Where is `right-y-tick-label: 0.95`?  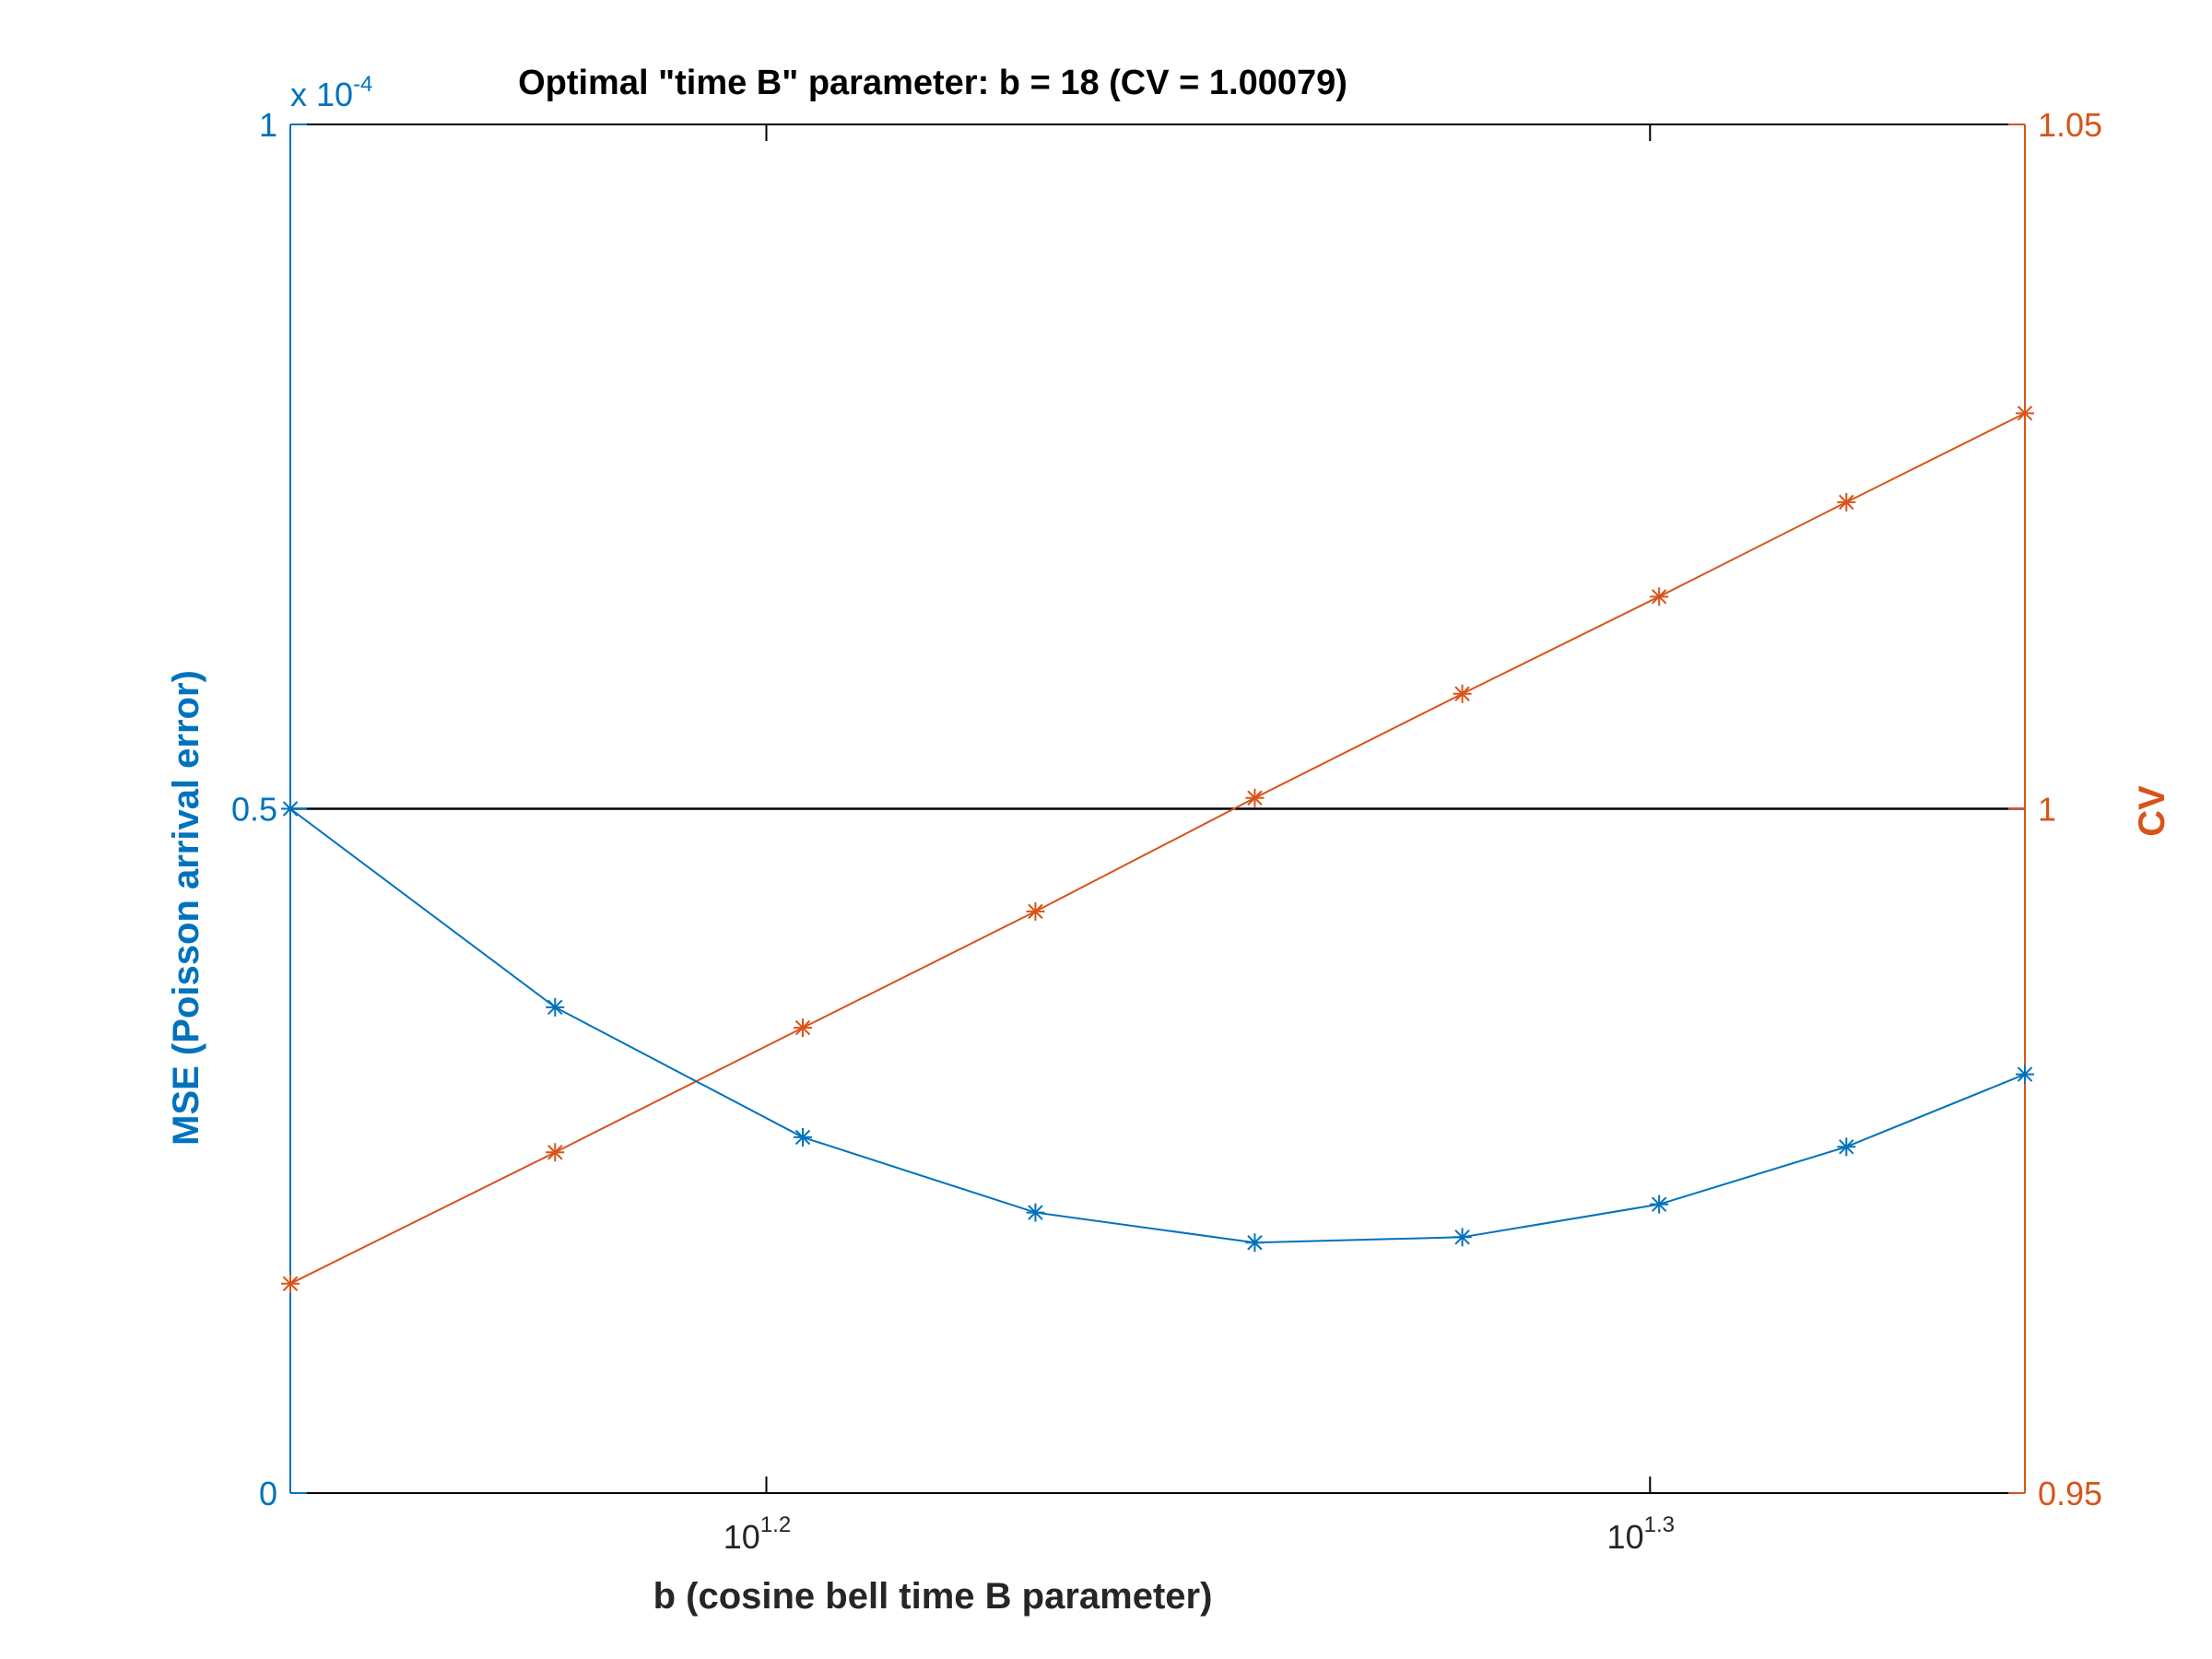 right-y-tick-label: 0.95 is located at coordinates (2070, 1493).